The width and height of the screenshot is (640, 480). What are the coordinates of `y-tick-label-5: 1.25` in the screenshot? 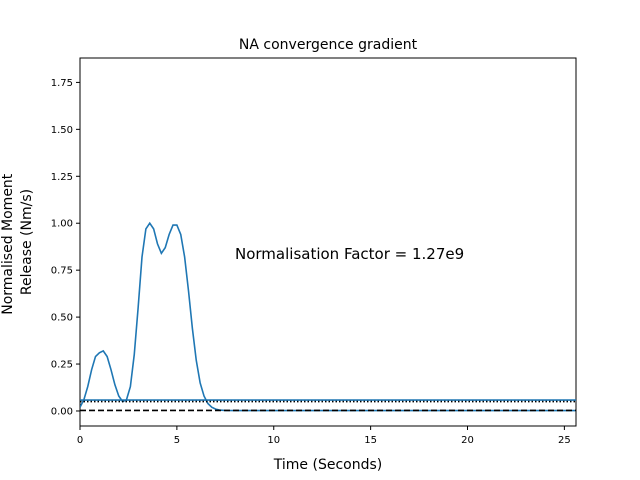 It's located at (62, 177).